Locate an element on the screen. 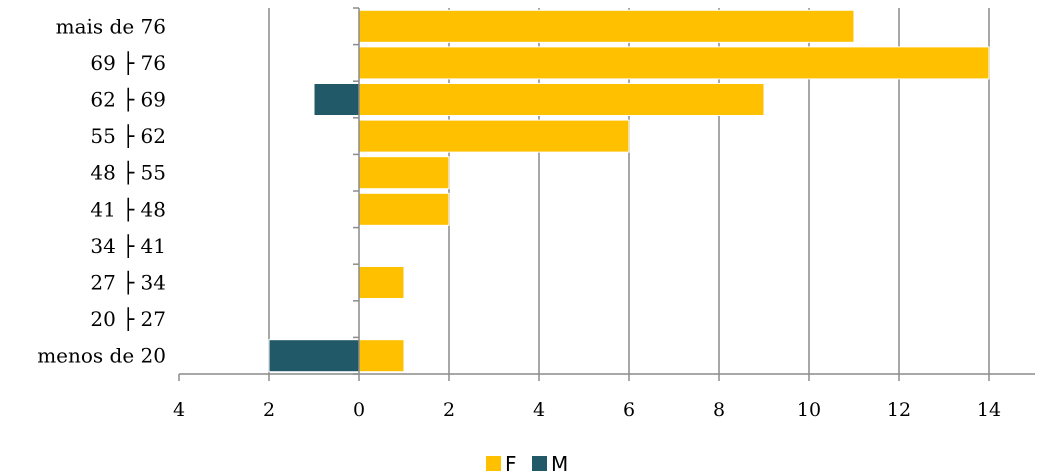  category-label: 20 ├ 27 is located at coordinates (128, 319).